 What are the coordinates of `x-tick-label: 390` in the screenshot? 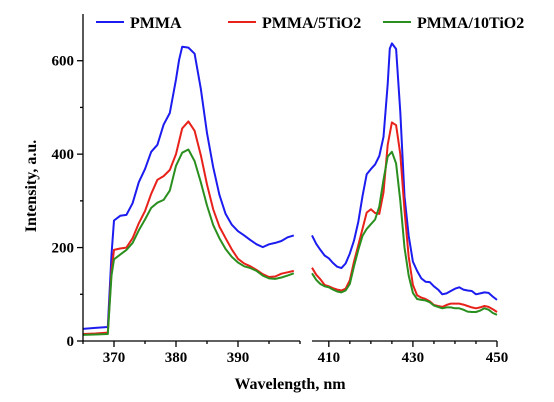 It's located at (238, 358).